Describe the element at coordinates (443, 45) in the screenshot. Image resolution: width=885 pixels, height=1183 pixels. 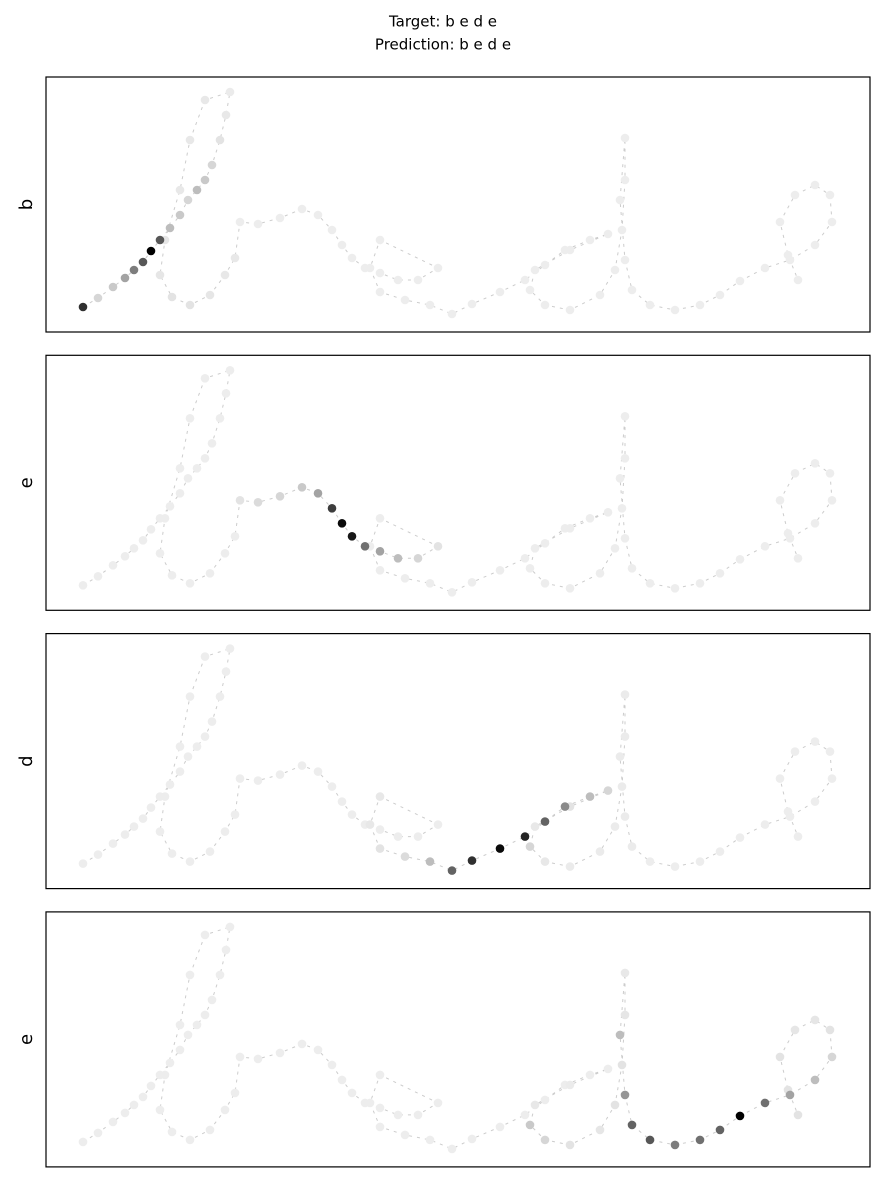
I see `figure-subtitle: Prediction: b e d e` at that location.